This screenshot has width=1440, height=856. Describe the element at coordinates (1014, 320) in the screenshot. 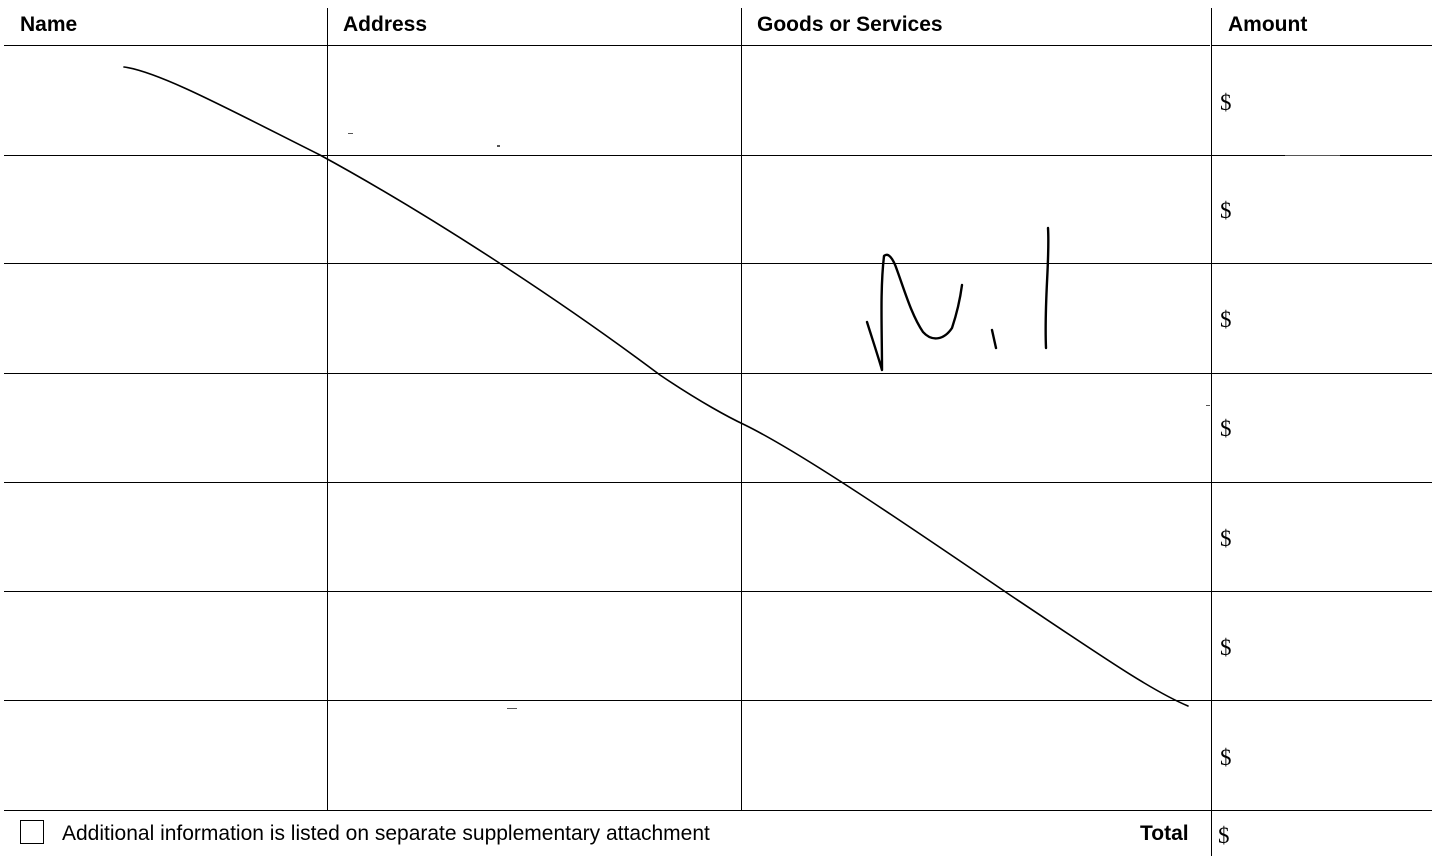

I see `handwritten-nil-text: Nil` at that location.